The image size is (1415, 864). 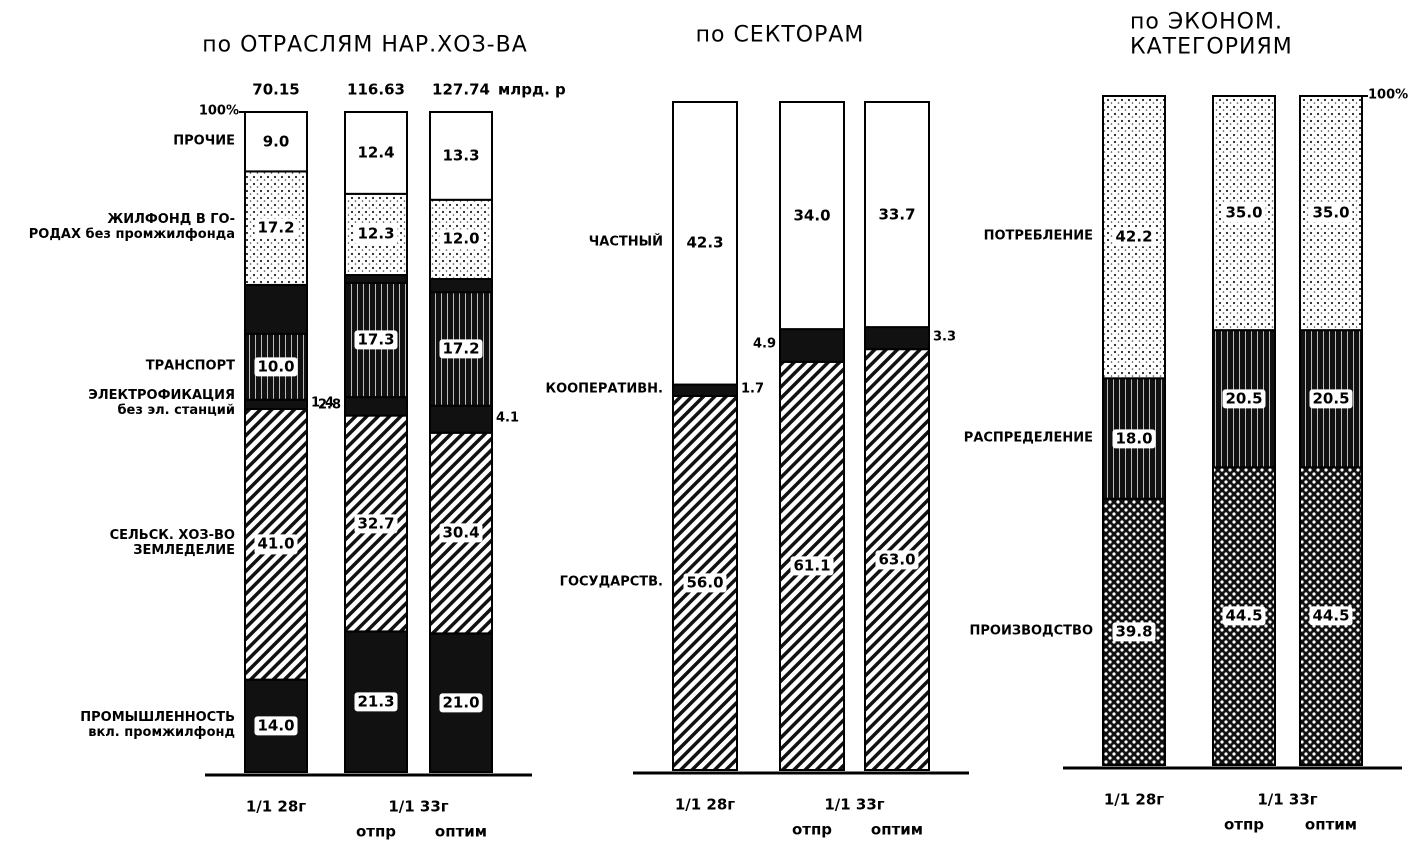 I want to click on value-label: 12.4, so click(x=376, y=153).